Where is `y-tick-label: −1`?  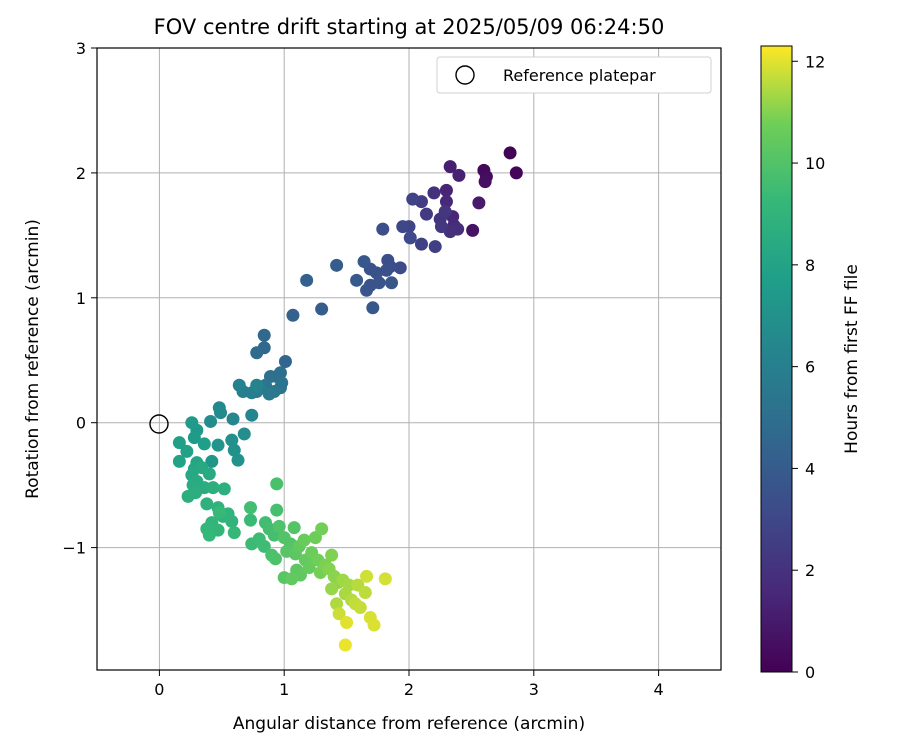 y-tick-label: −1 is located at coordinates (74, 548).